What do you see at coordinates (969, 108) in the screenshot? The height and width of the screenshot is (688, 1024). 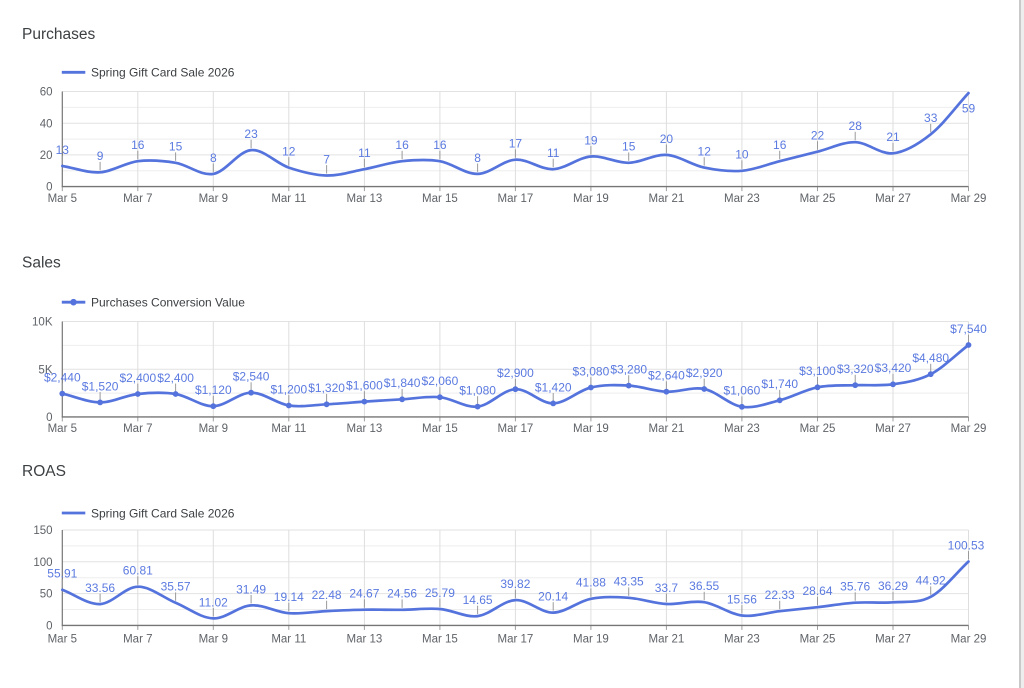 I see `svg-text: 59` at bounding box center [969, 108].